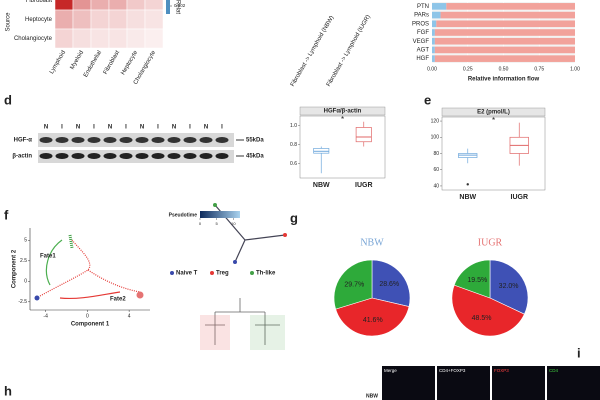 The height and width of the screenshot is (400, 600). Describe the element at coordinates (422, 59) in the screenshot. I see `y-tick-label: HGF` at that location.